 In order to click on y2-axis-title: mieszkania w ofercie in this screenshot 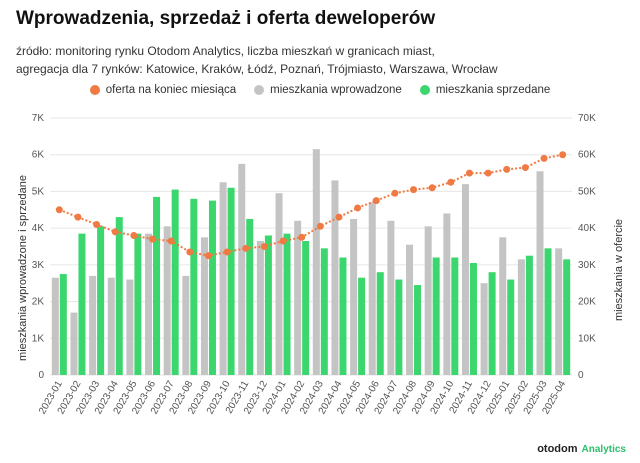, I will do `click(619, 270)`.